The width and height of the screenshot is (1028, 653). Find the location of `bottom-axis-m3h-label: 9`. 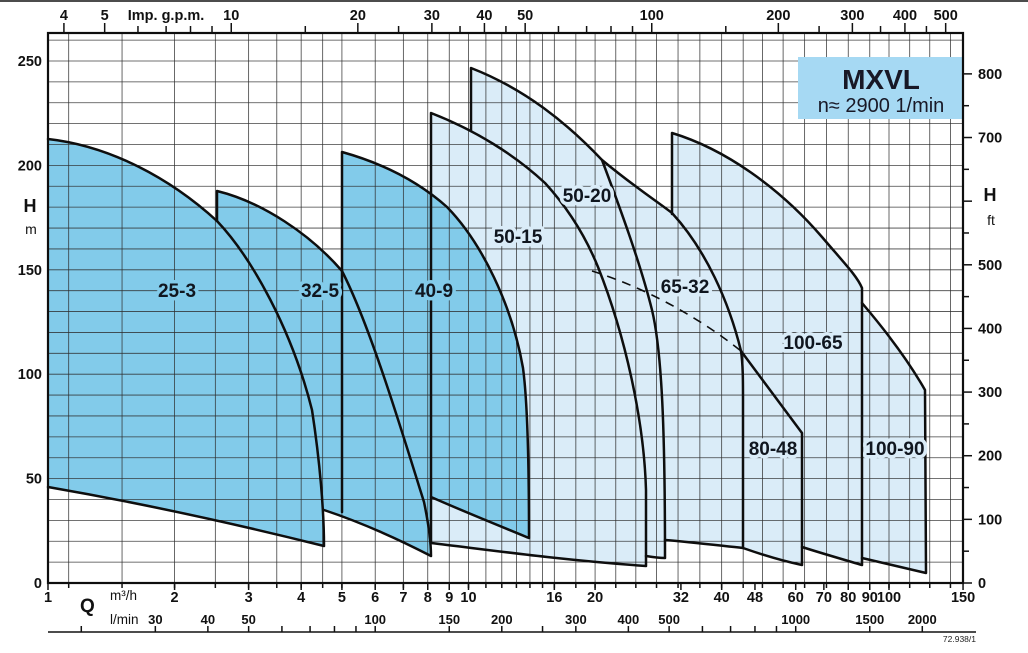

bottom-axis-m3h-label: 9 is located at coordinates (449, 598).